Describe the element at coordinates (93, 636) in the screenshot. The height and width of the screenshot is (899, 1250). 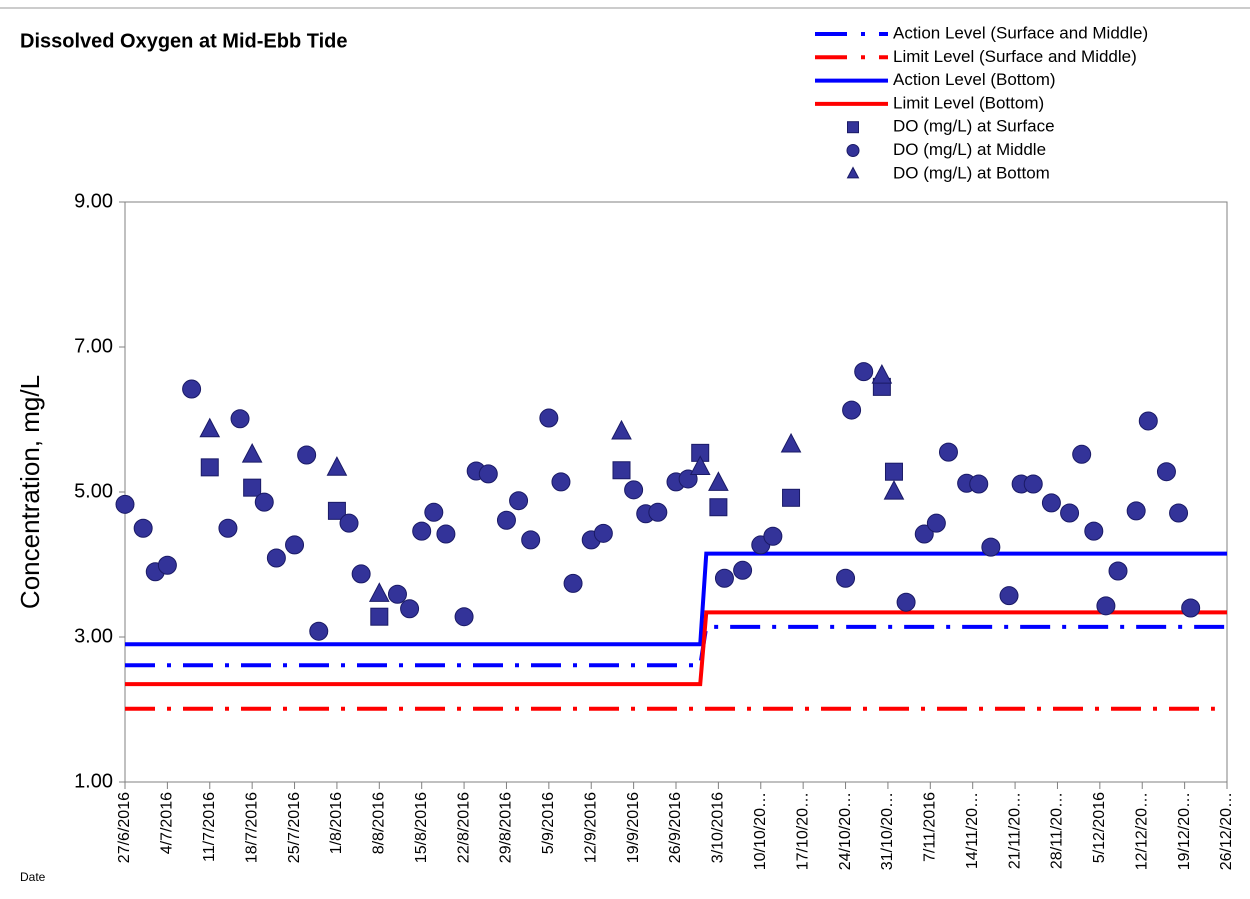
I see `y-tick-label: 3.00` at that location.